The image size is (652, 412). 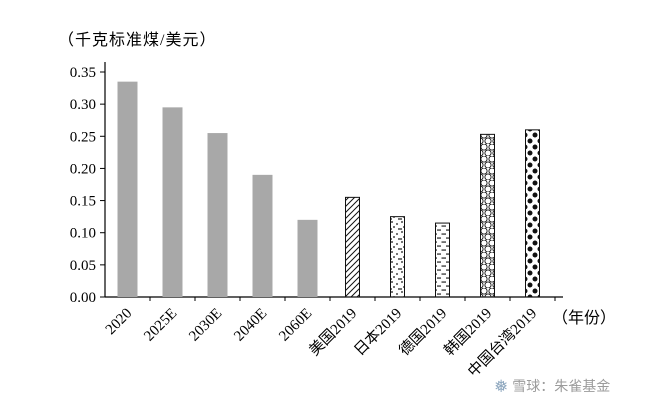 What do you see at coordinates (83, 105) in the screenshot?
I see `y-tick-label: 0.30` at bounding box center [83, 105].